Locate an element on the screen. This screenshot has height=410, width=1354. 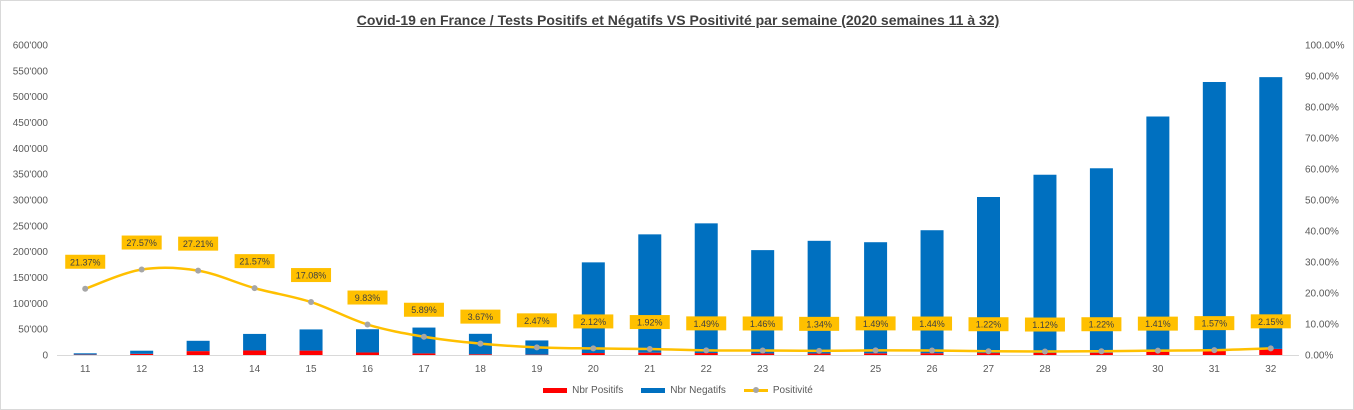
legend-label-negatifs: Nbr Negatifs is located at coordinates (698, 390).